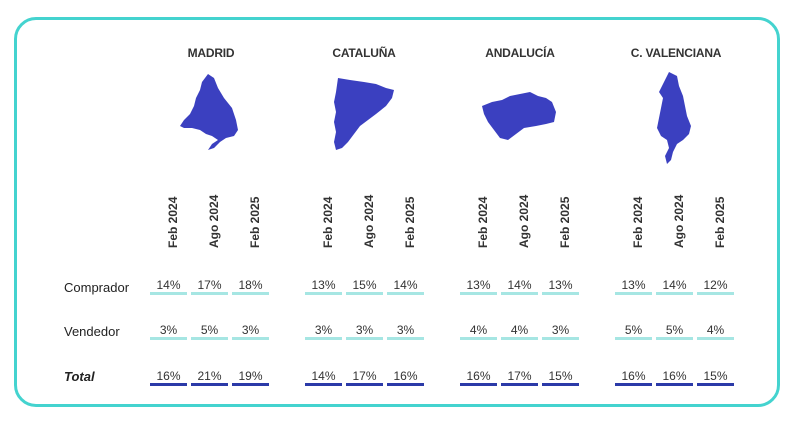 Image resolution: width=800 pixels, height=434 pixels. Describe the element at coordinates (364, 114) in the screenshot. I see `cataluna-map-icon` at that location.